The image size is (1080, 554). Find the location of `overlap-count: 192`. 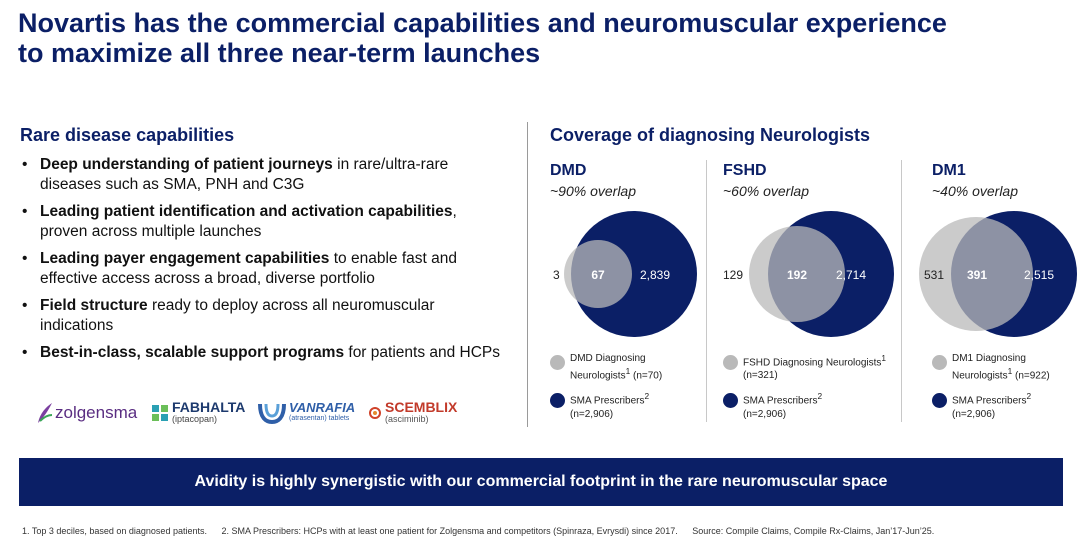

overlap-count: 192 is located at coordinates (797, 275).